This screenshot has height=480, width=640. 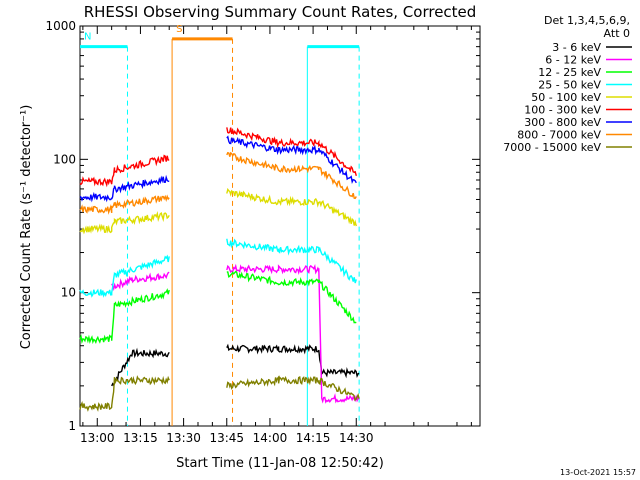 What do you see at coordinates (569, 85) in the screenshot?
I see `legend-label-4: 25 - 50 keV` at bounding box center [569, 85].